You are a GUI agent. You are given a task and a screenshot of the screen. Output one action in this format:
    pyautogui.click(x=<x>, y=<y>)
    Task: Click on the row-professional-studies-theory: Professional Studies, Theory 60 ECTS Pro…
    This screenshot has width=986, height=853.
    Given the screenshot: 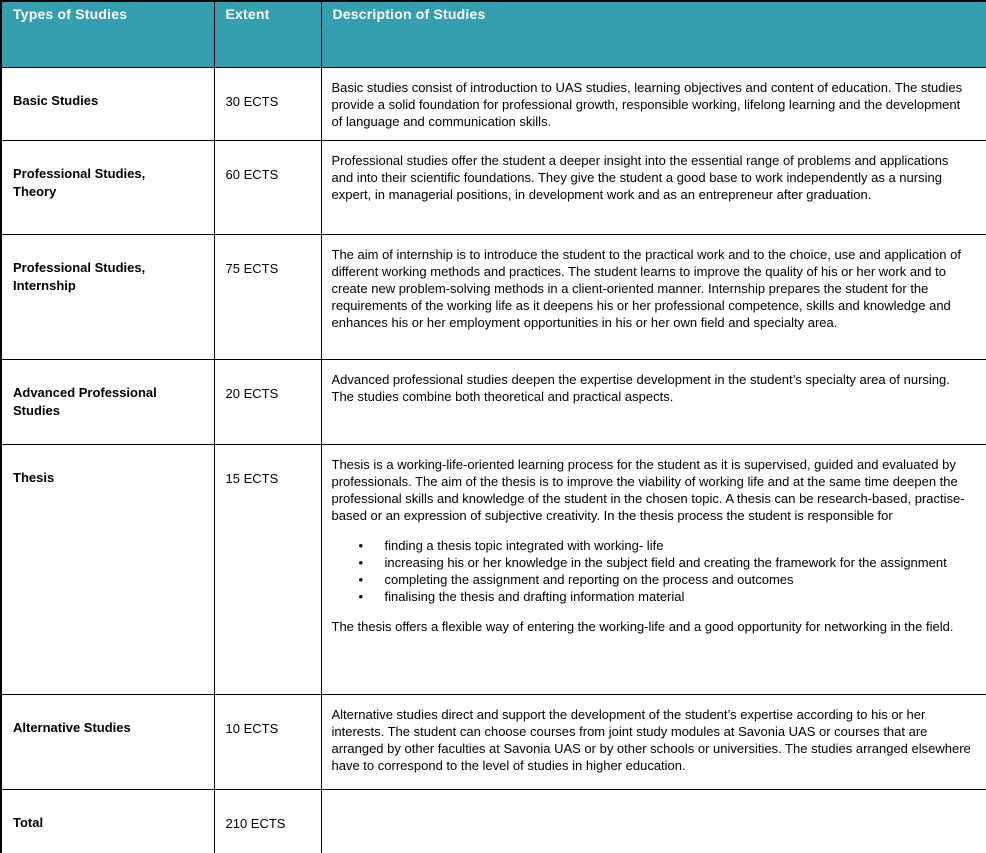 What is the action you would take?
    pyautogui.click(x=493, y=187)
    